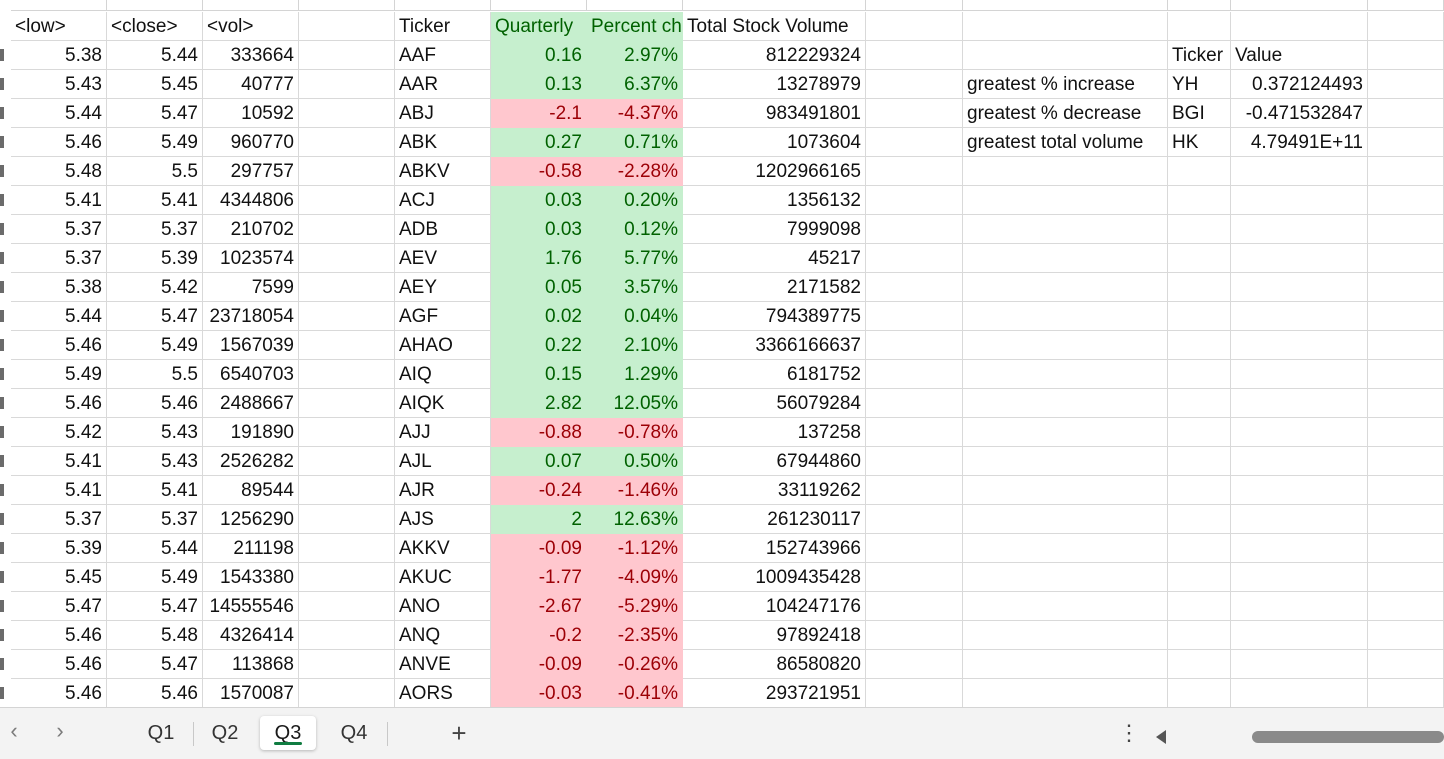 The image size is (1444, 759). I want to click on vol-cell: 2488667, so click(251, 403).